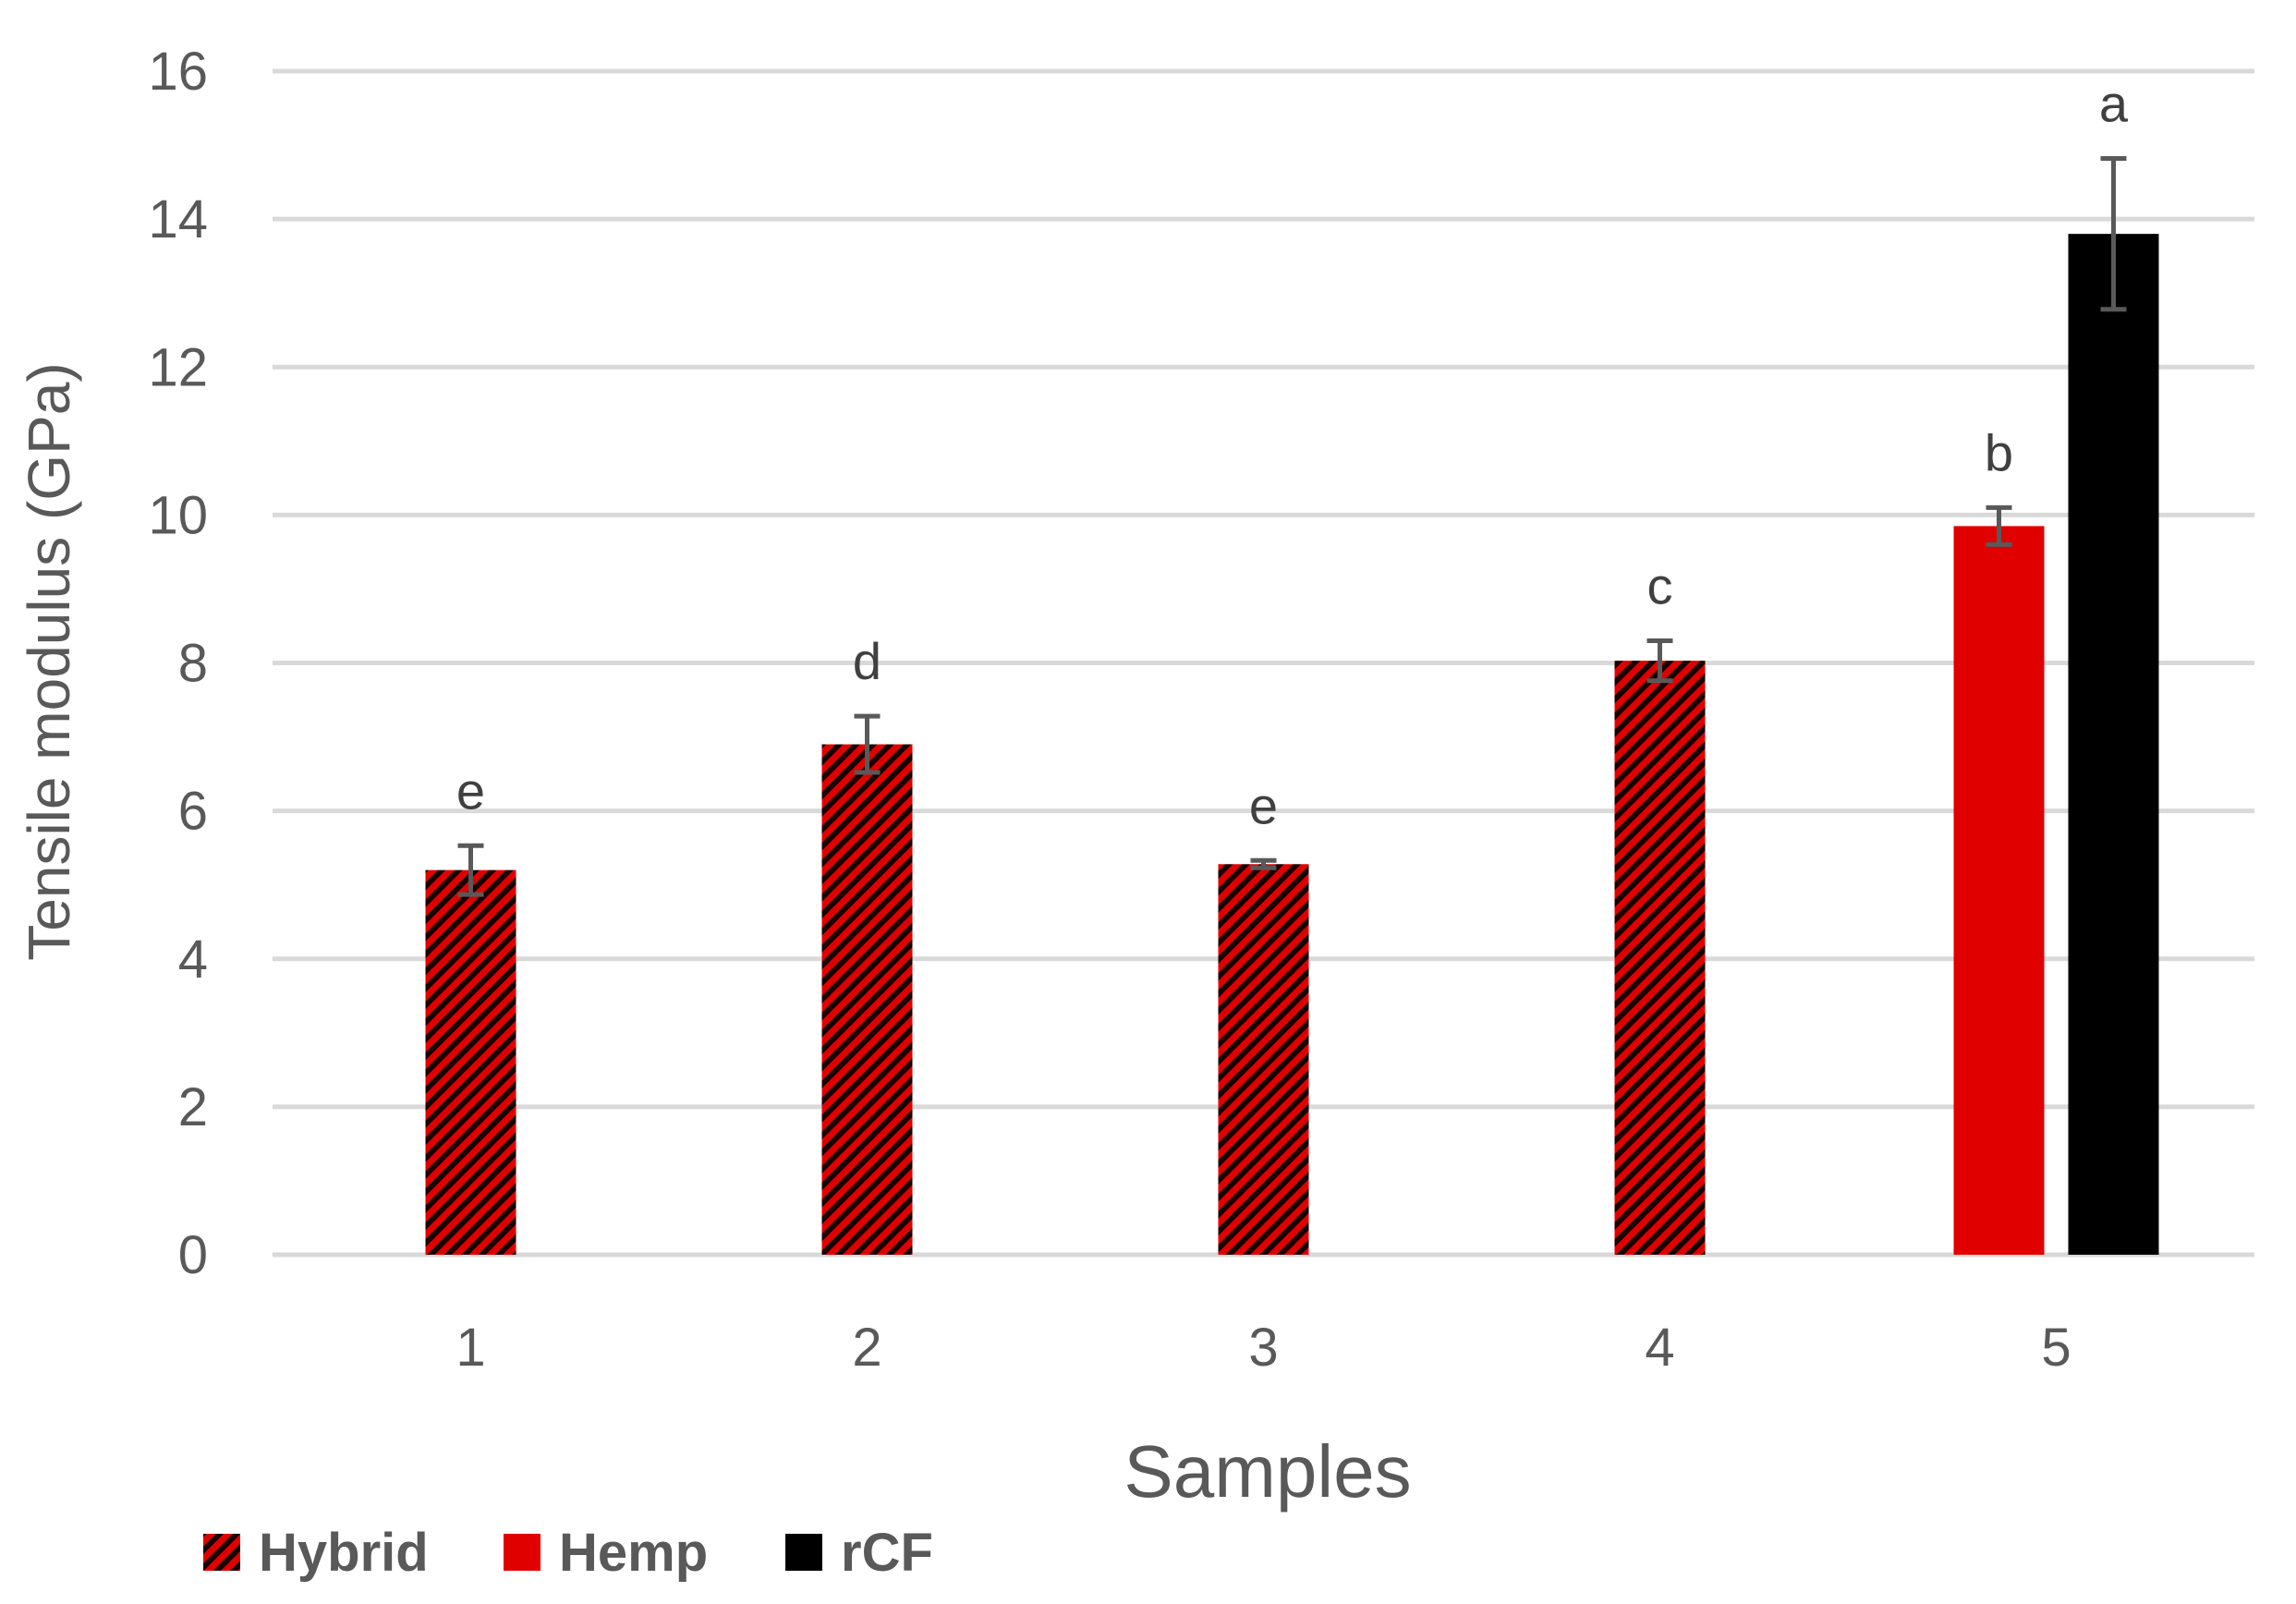 The image size is (2296, 1604). I want to click on x-tick-label: 1, so click(470, 1348).